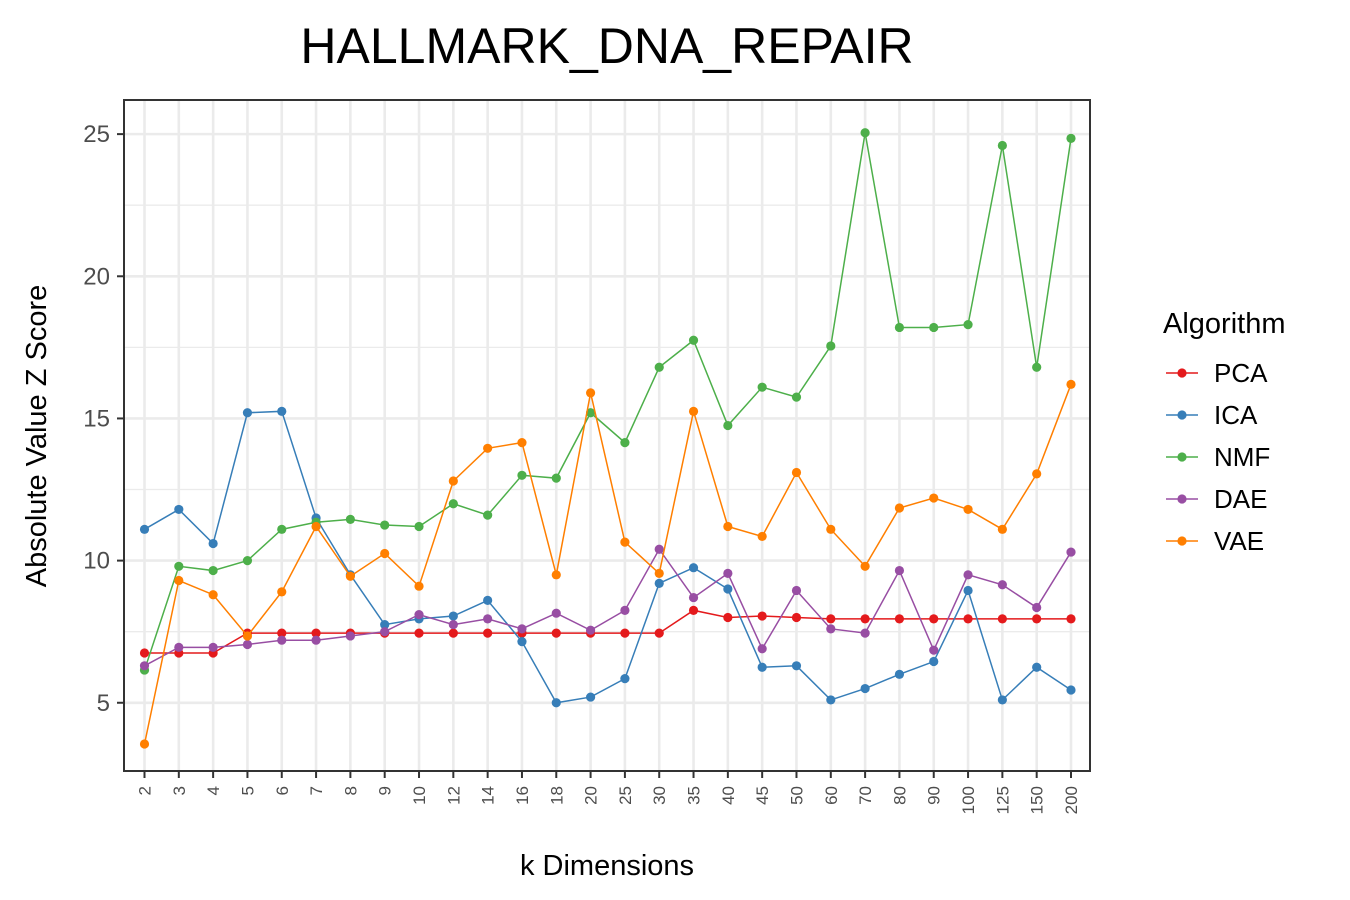  What do you see at coordinates (1224, 324) in the screenshot?
I see `legend-title: Algorithm` at bounding box center [1224, 324].